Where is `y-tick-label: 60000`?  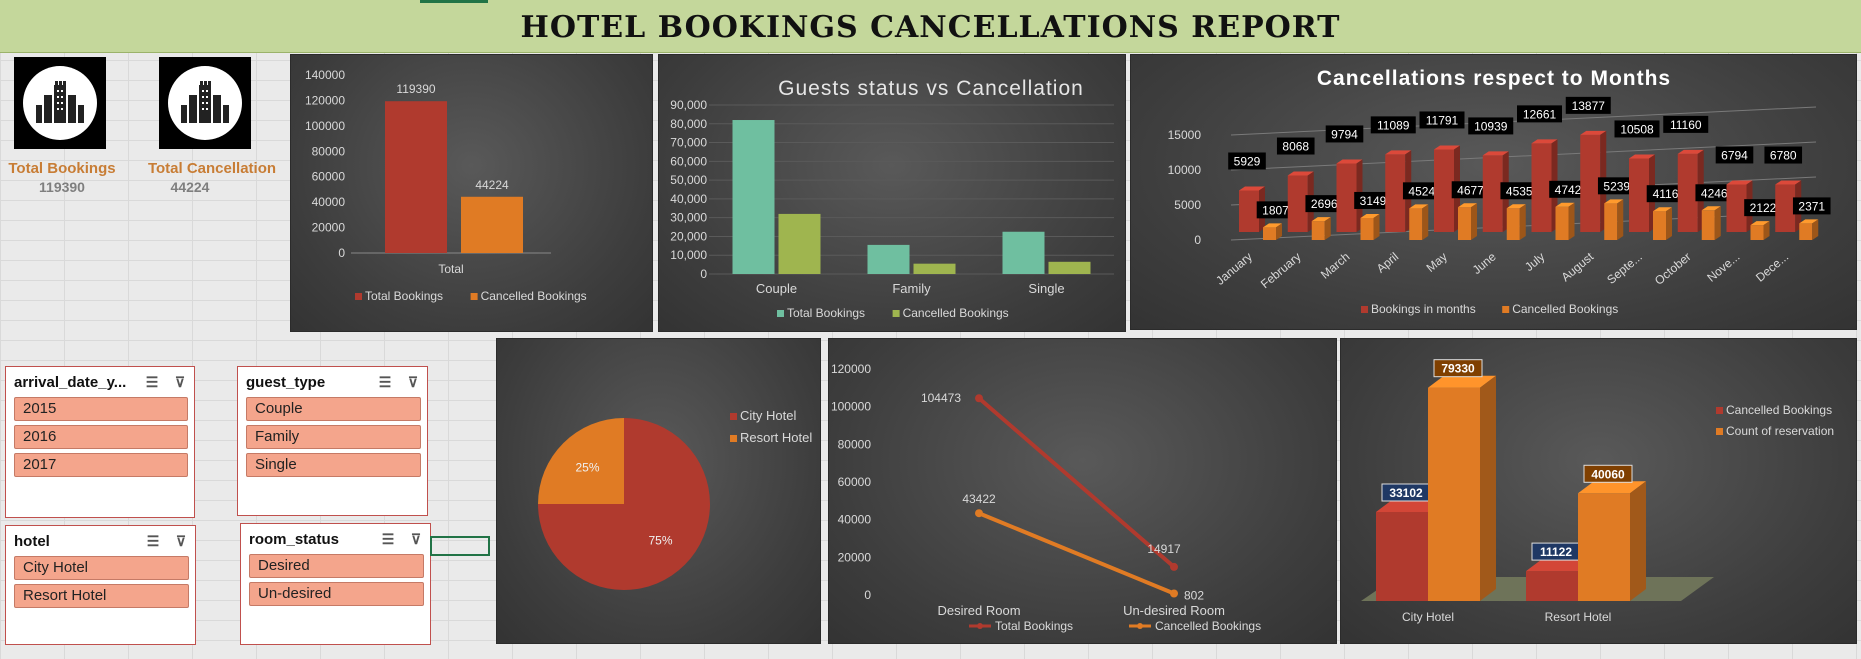
y-tick-label: 60000 is located at coordinates (329, 177).